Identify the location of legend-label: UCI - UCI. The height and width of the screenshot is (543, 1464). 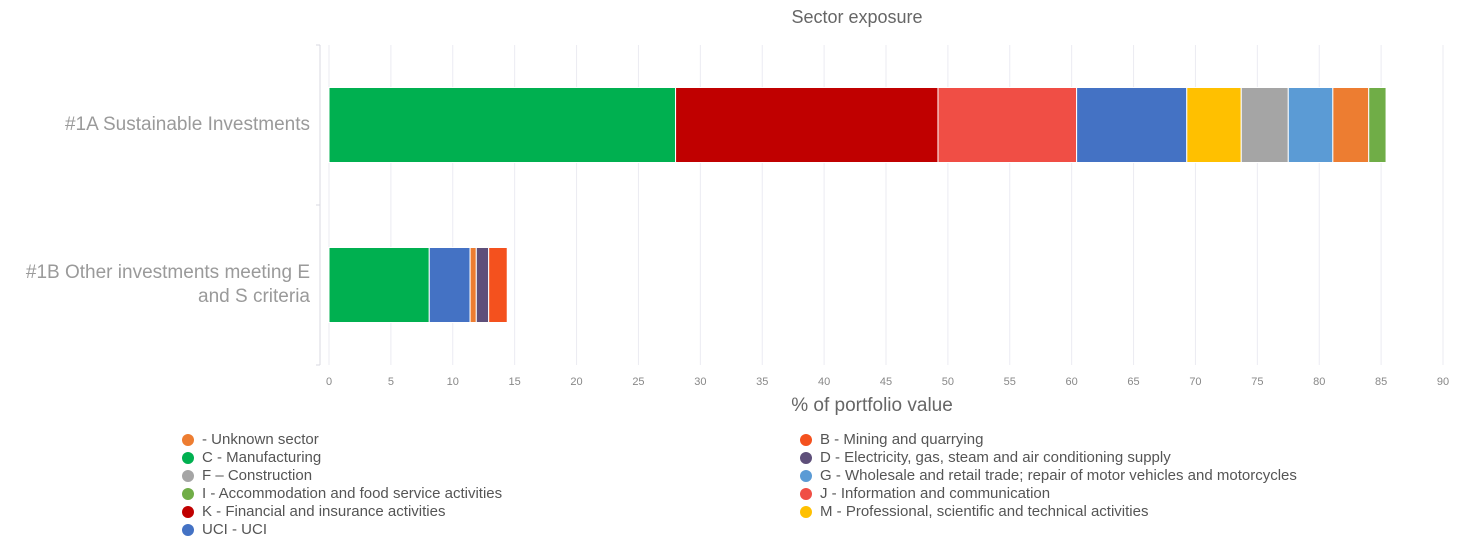
(234, 529).